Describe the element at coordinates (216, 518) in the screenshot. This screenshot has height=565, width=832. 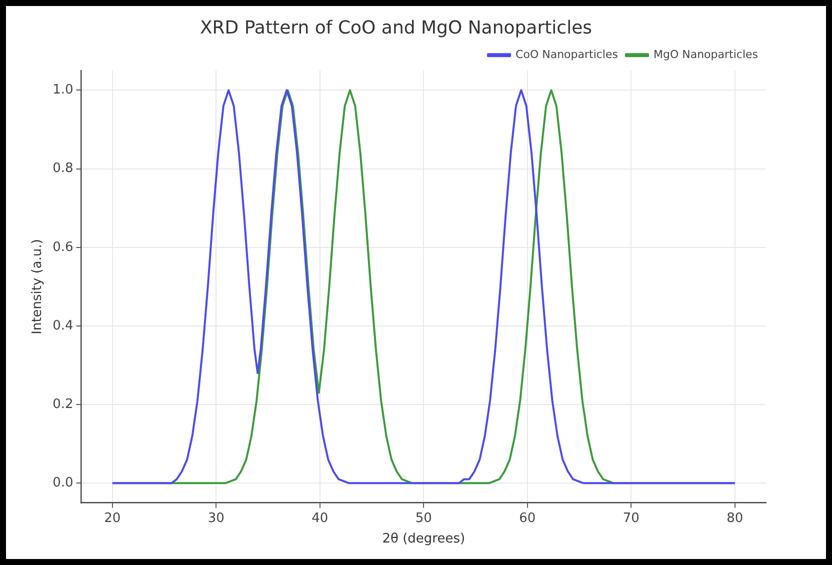
I see `x-tick-label: 30` at that location.